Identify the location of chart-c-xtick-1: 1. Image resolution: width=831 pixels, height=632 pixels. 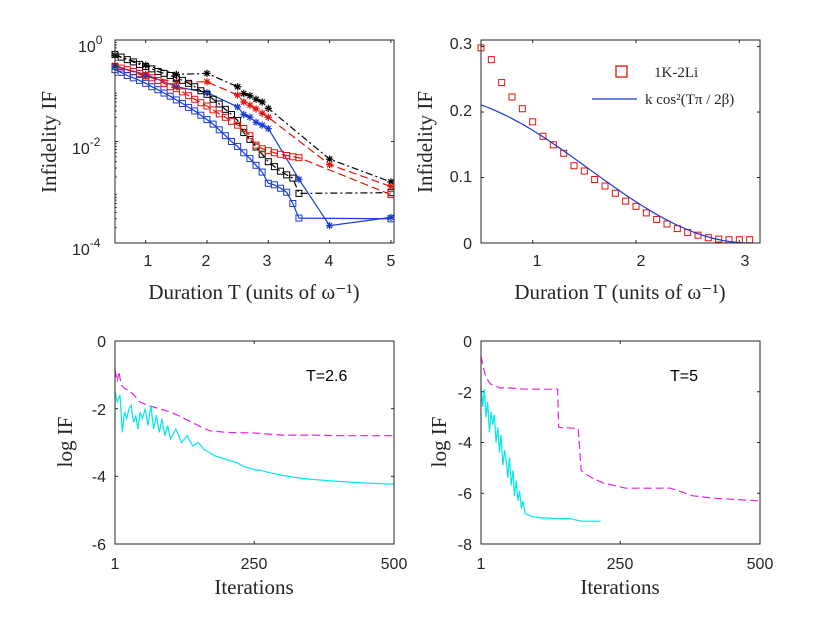
(115, 564).